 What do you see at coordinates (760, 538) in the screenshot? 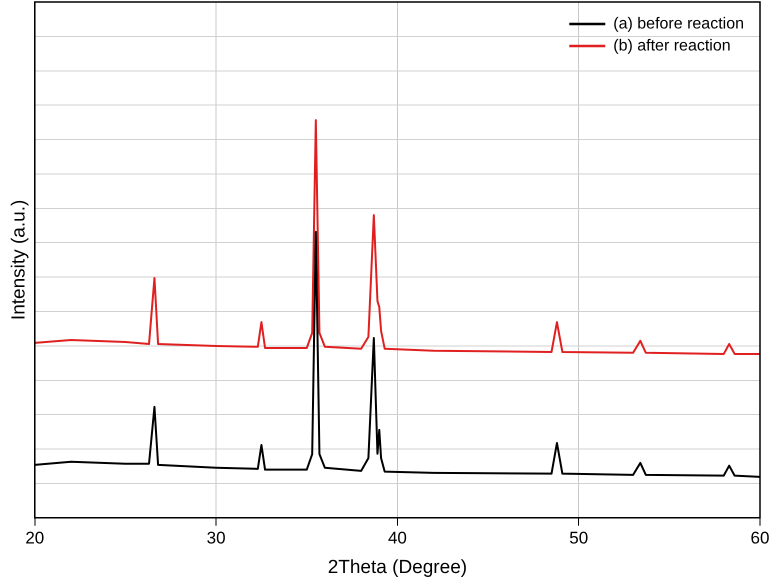
I see `x-tick-label: 60` at bounding box center [760, 538].